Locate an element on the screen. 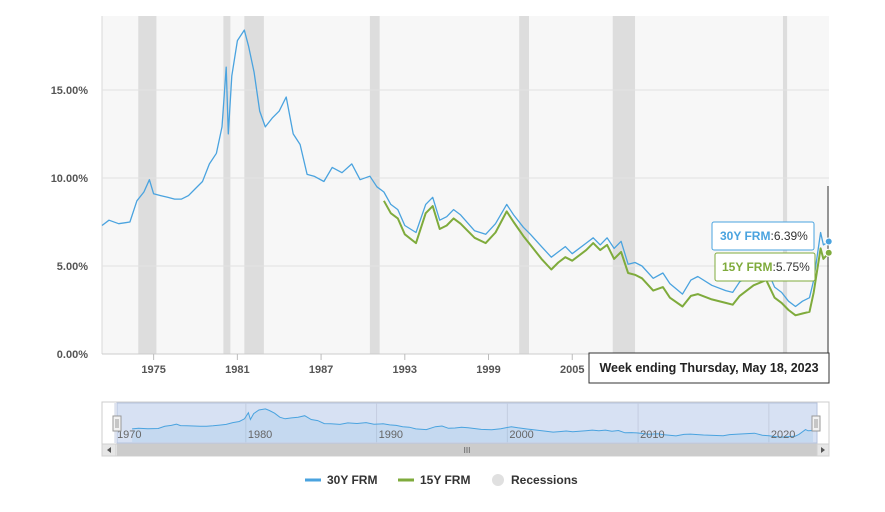 The height and width of the screenshot is (512, 885). navigator-right-handle-box is located at coordinates (816, 423).